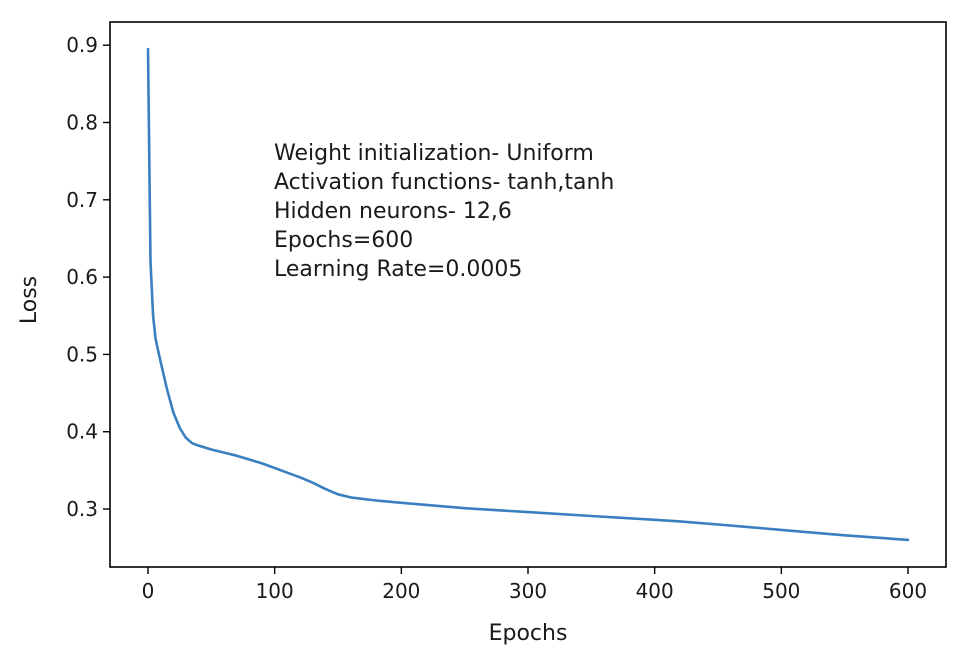  Describe the element at coordinates (82, 432) in the screenshot. I see `y-tick-label: 0.4` at that location.